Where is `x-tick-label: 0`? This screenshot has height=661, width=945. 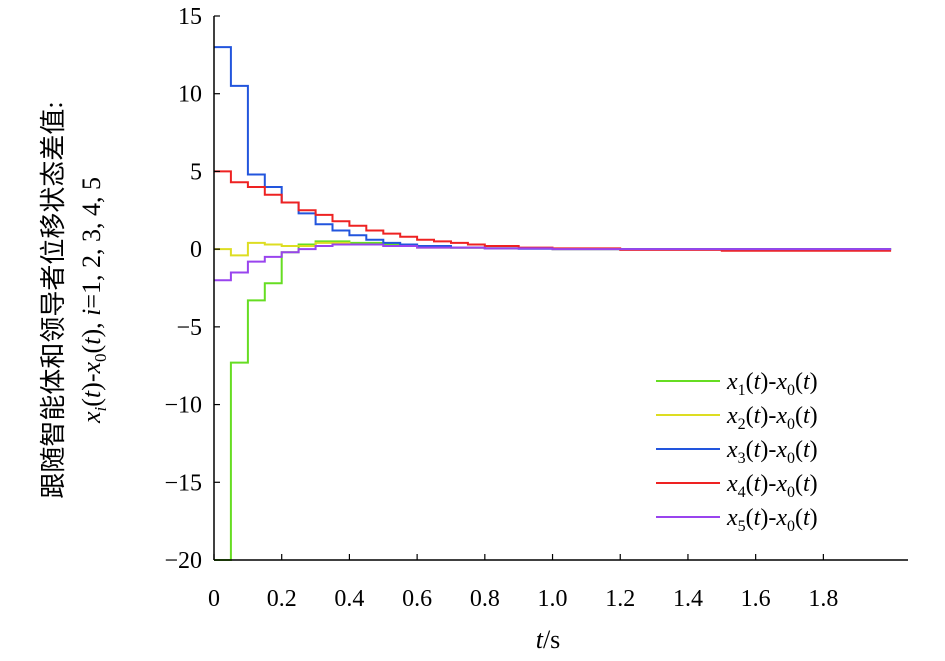
x-tick-label: 0 is located at coordinates (214, 599).